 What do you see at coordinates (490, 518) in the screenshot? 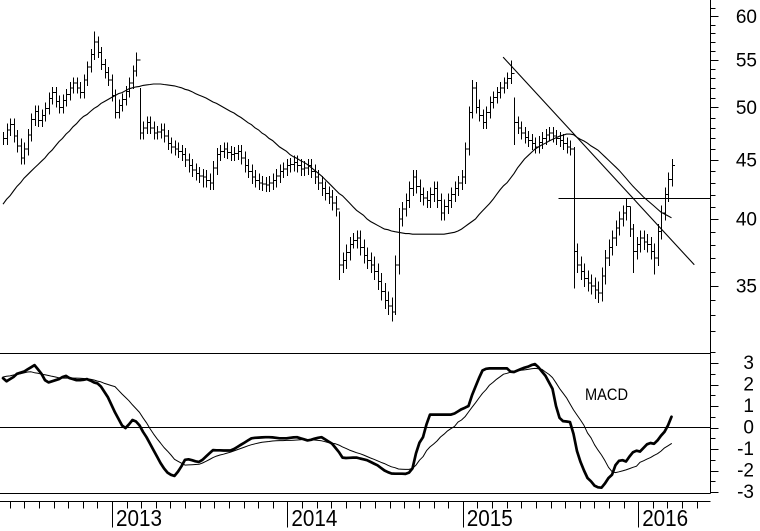
I see `svg-text: 2015` at bounding box center [490, 518].